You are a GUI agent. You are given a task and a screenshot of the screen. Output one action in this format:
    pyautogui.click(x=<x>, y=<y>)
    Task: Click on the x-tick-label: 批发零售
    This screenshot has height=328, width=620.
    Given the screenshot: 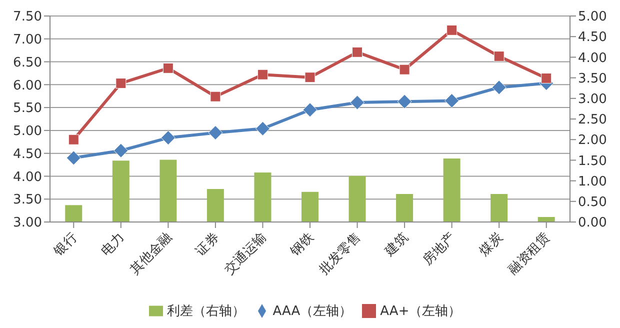 What is the action you would take?
    pyautogui.click(x=340, y=254)
    